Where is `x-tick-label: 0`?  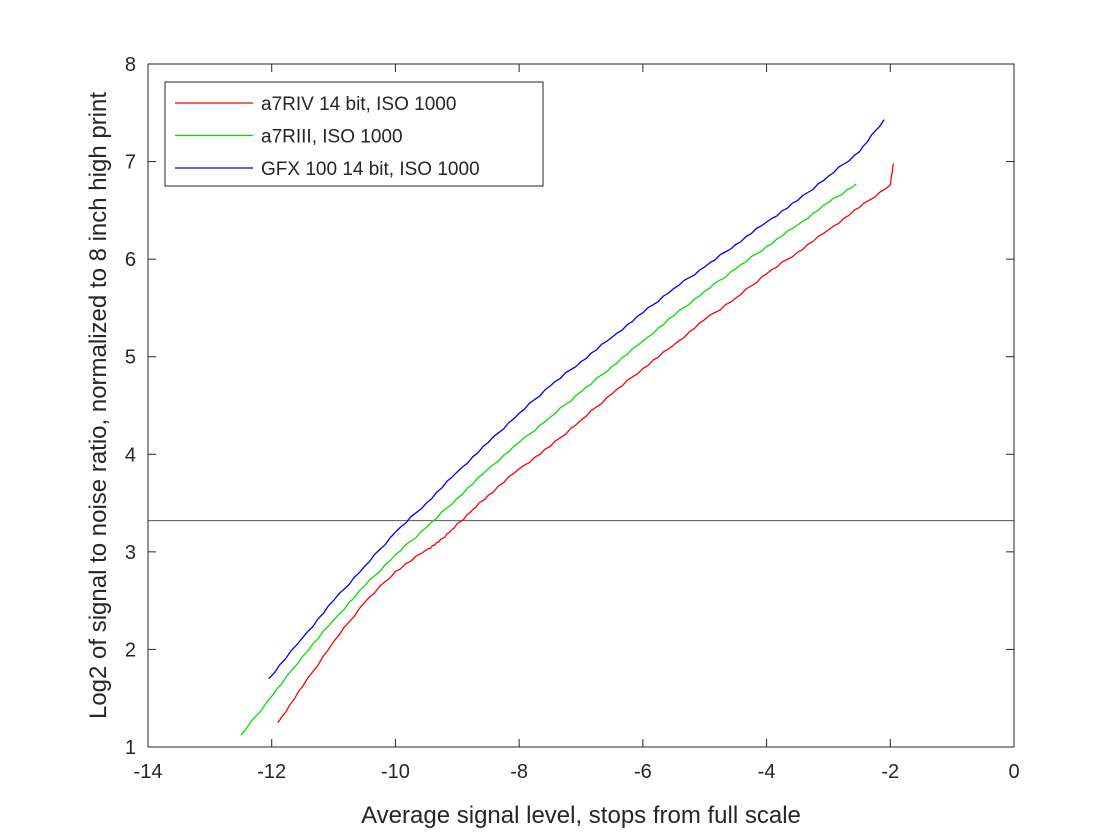 x-tick-label: 0 is located at coordinates (1013, 772).